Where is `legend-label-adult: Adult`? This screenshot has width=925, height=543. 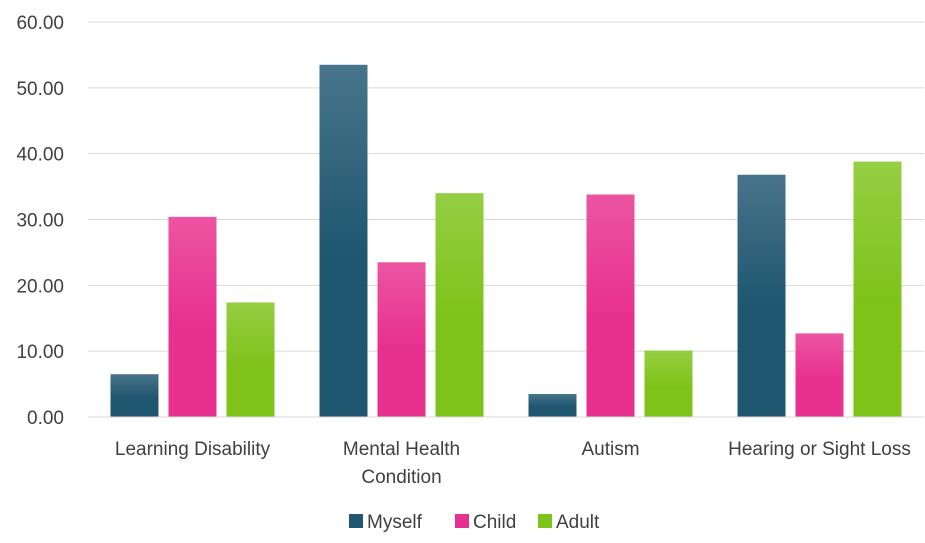 legend-label-adult: Adult is located at coordinates (578, 522).